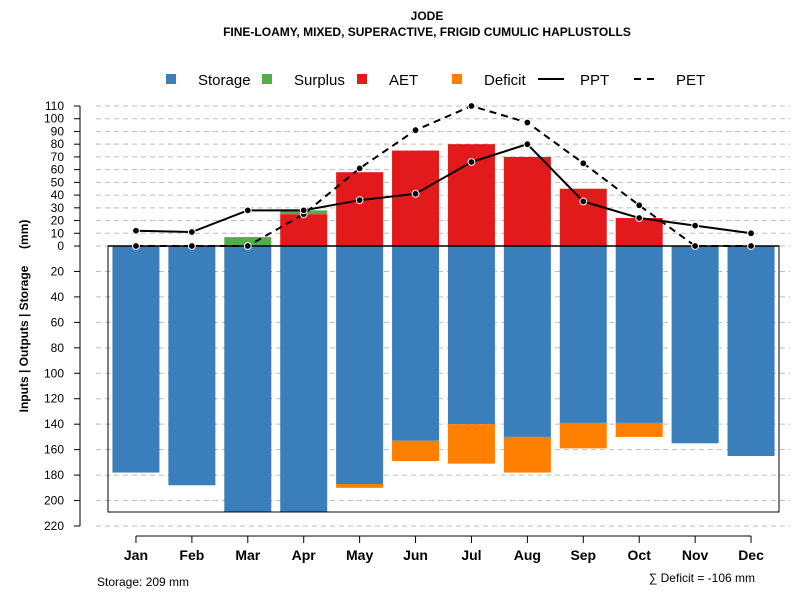 The height and width of the screenshot is (600, 800). I want to click on y-tick-label: 50, so click(58, 182).